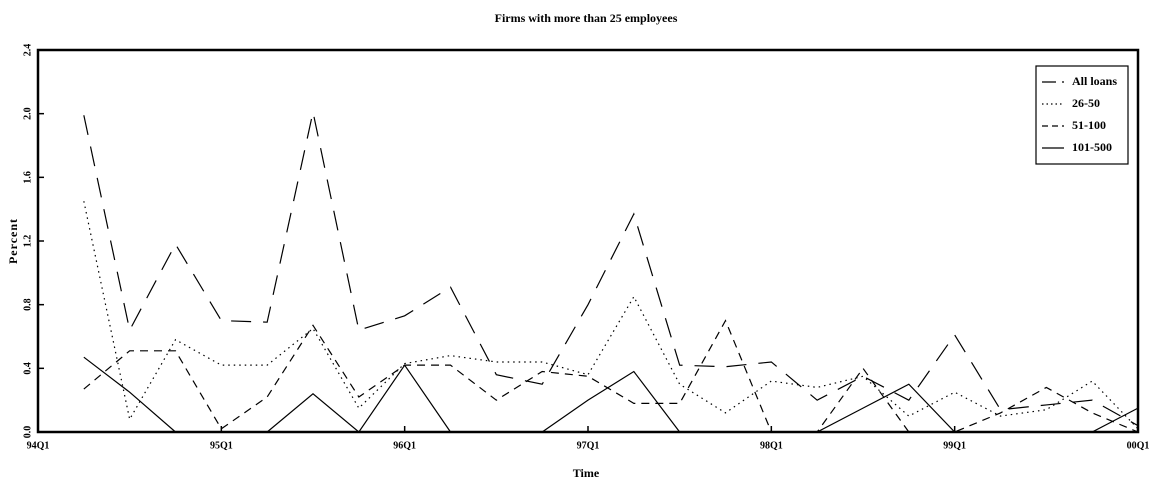  What do you see at coordinates (27, 304) in the screenshot?
I see `y-tick-label: 0.8` at bounding box center [27, 304].